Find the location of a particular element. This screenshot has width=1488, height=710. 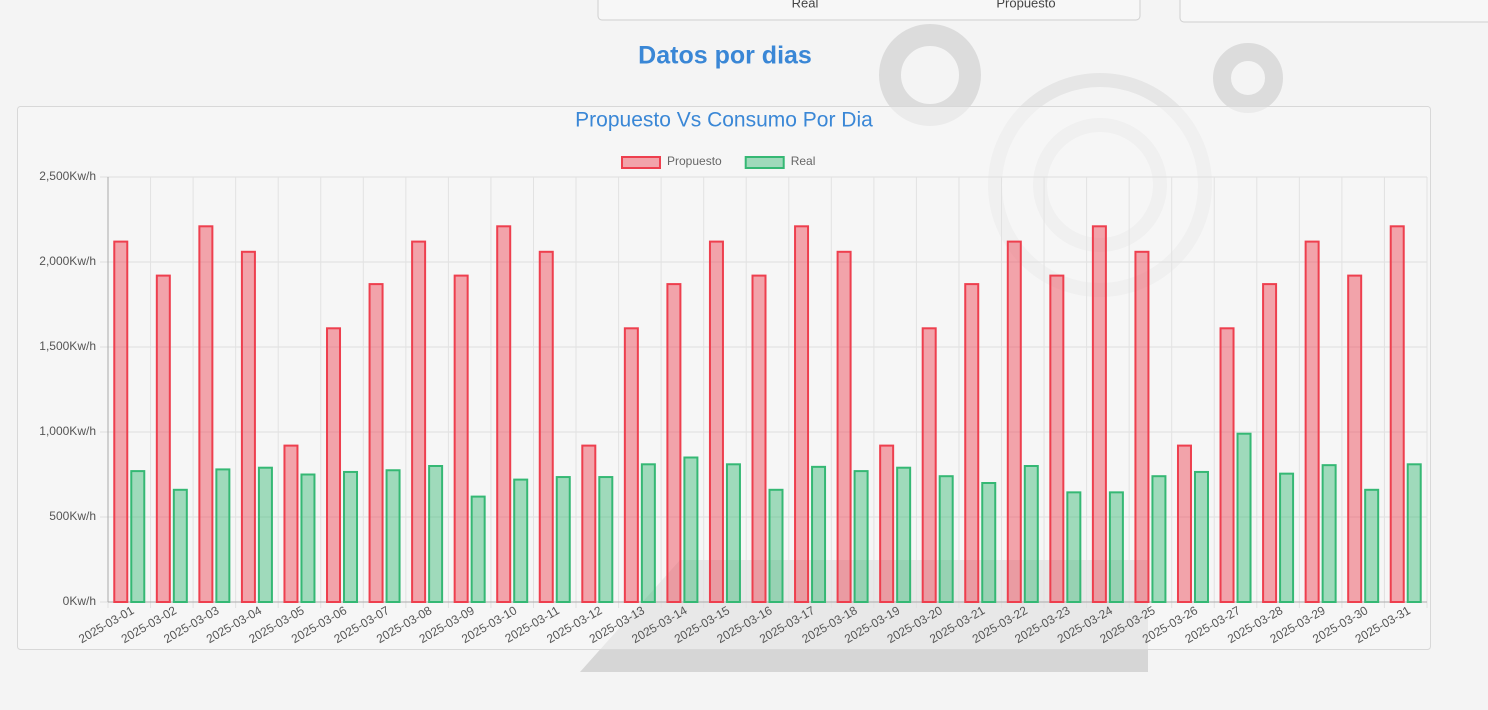

tab-label: Real is located at coordinates (805, 5).